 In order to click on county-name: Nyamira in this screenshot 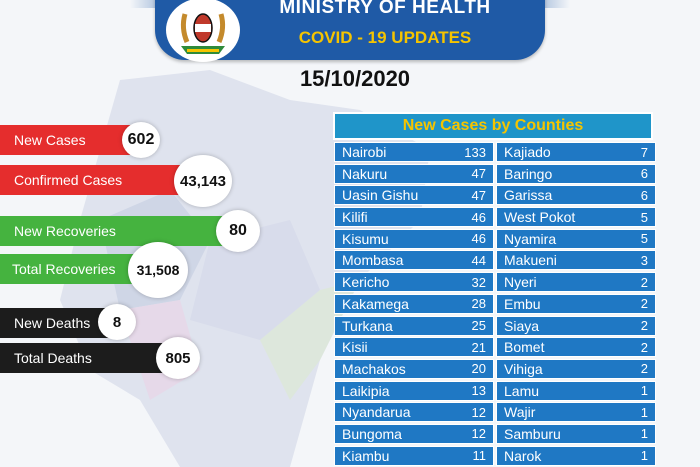, I will do `click(530, 238)`.